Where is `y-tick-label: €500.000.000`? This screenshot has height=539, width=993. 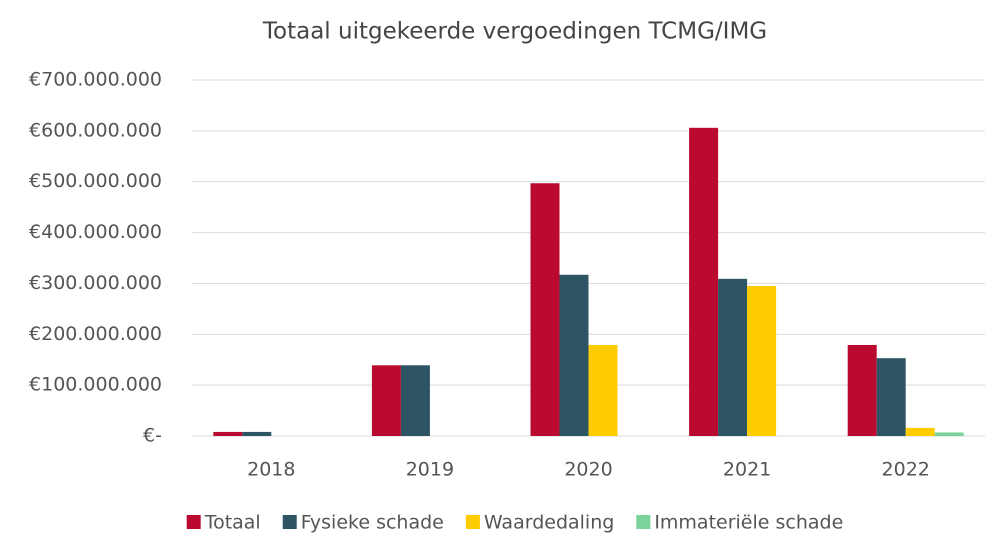 y-tick-label: €500.000.000 is located at coordinates (95, 181).